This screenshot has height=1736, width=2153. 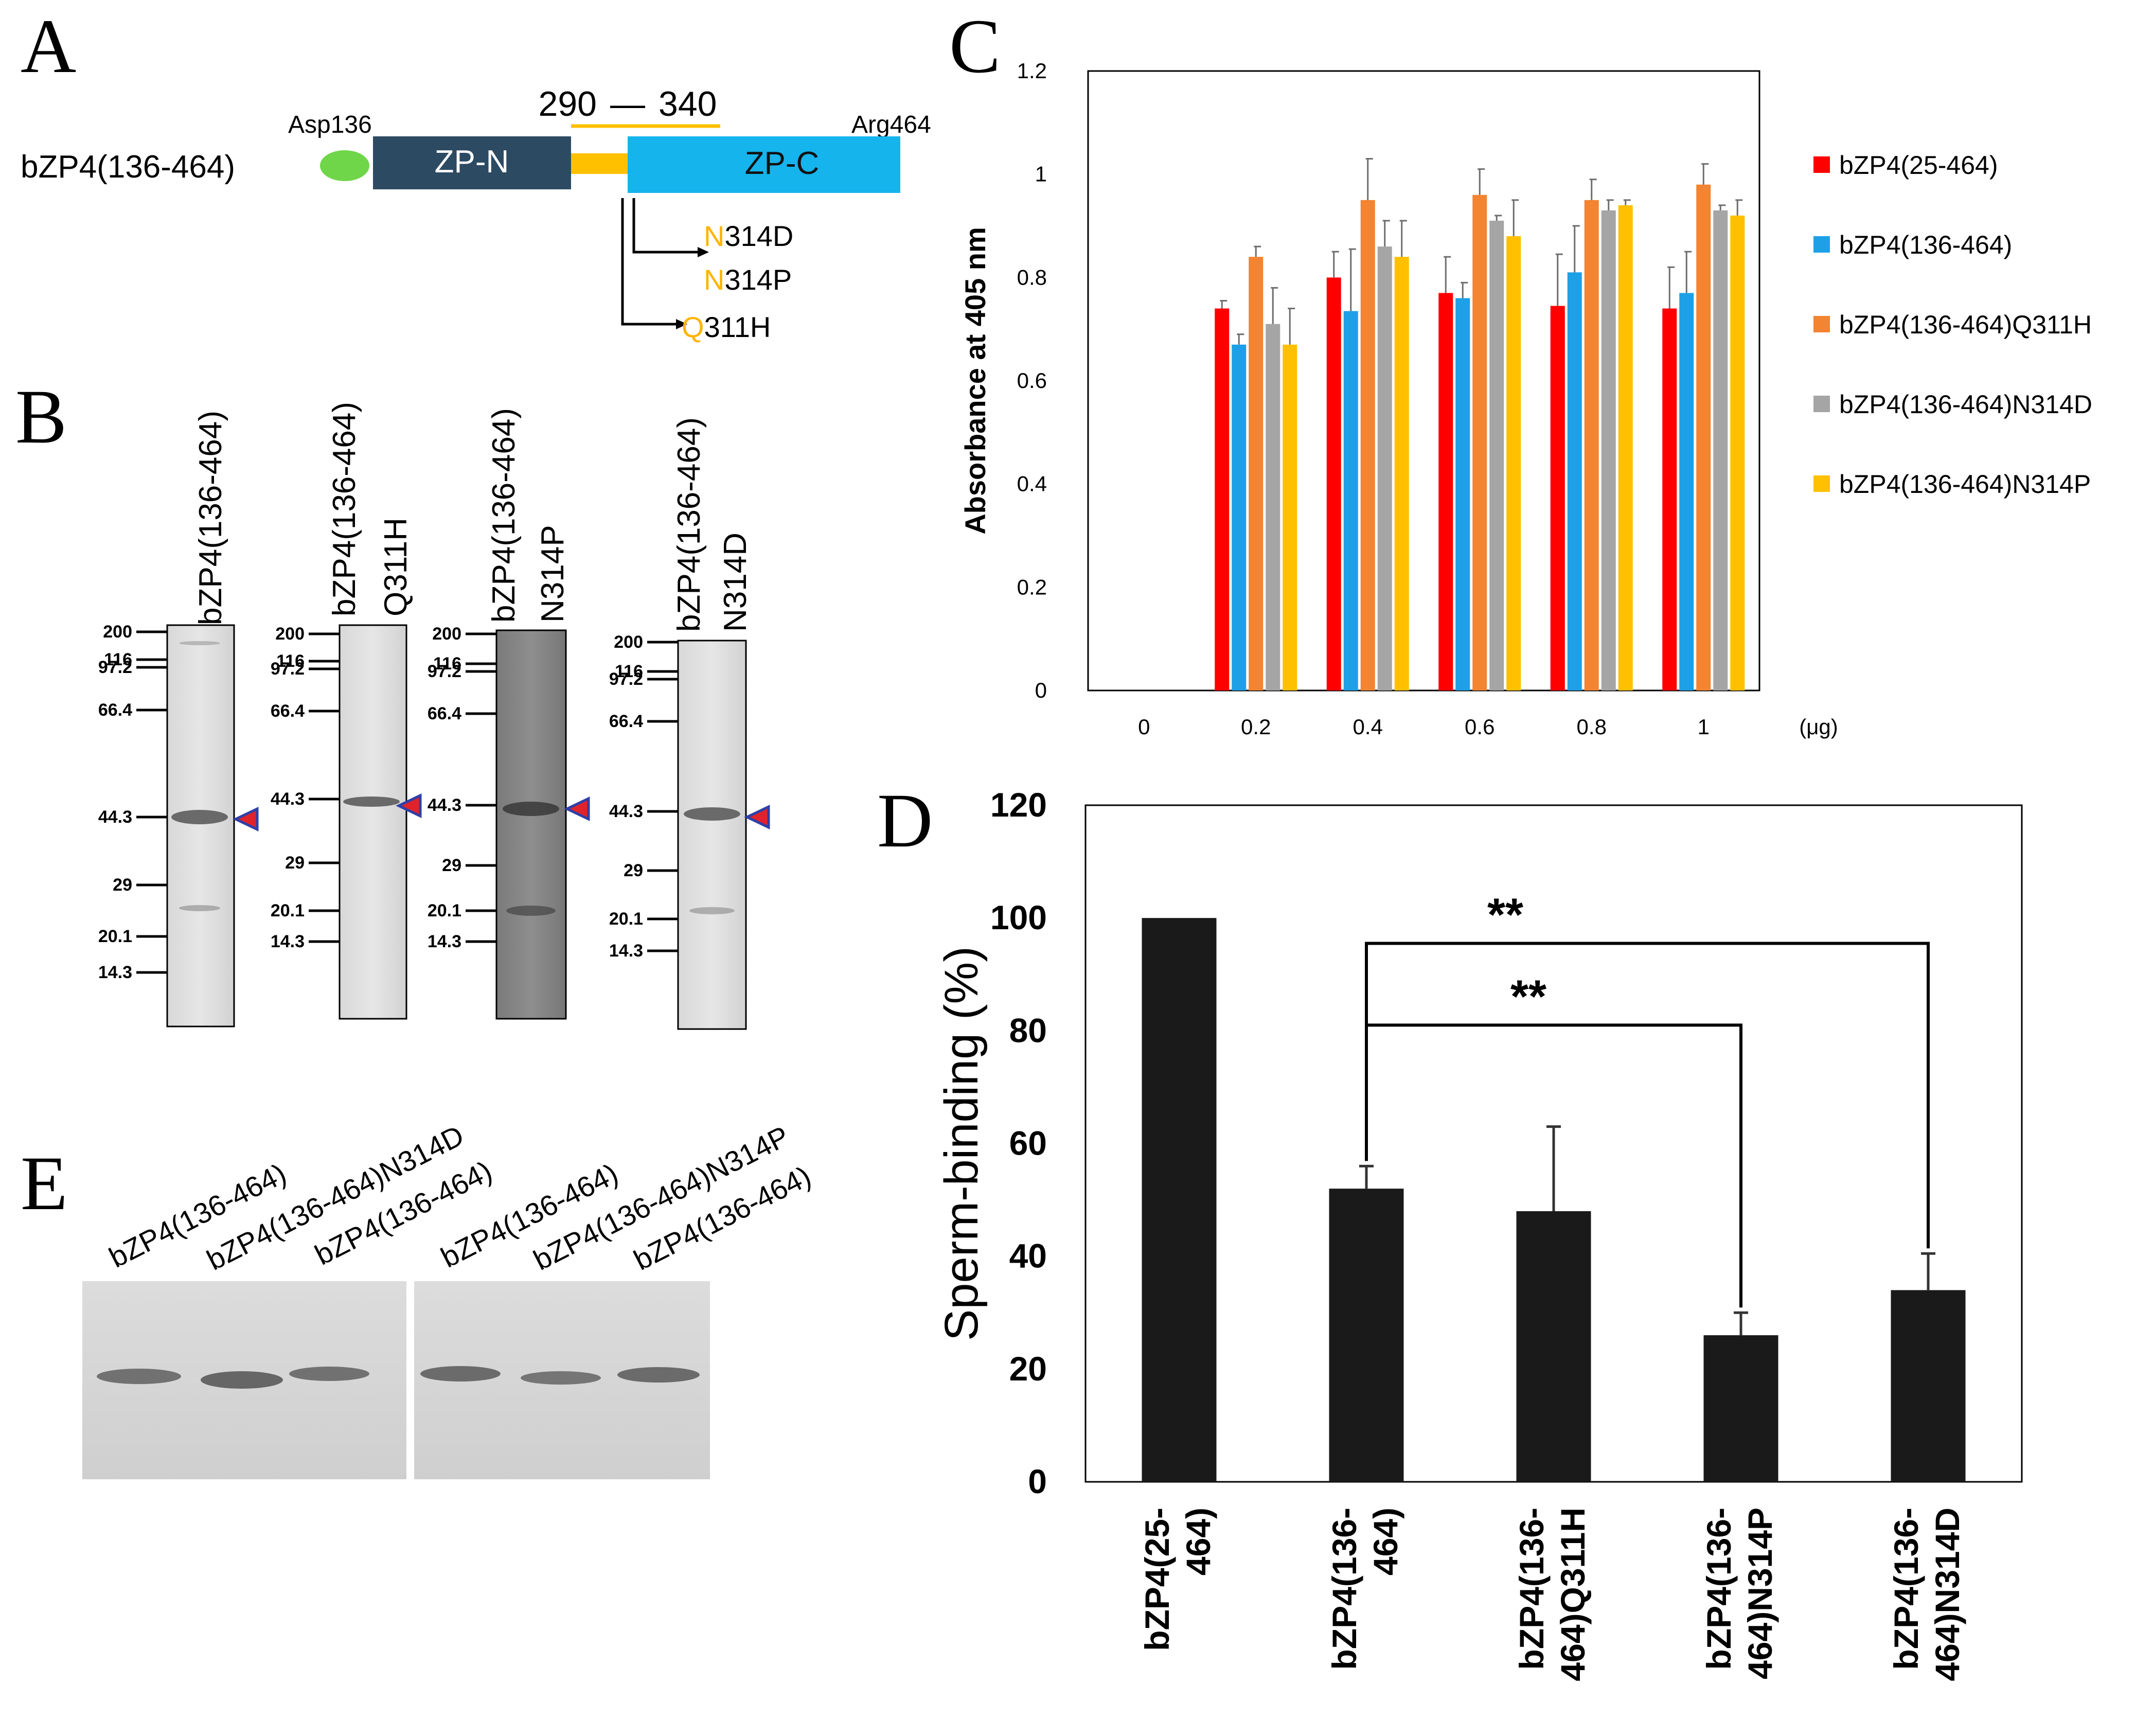 I want to click on chart-c-ytick-label: 0, so click(x=1041, y=690).